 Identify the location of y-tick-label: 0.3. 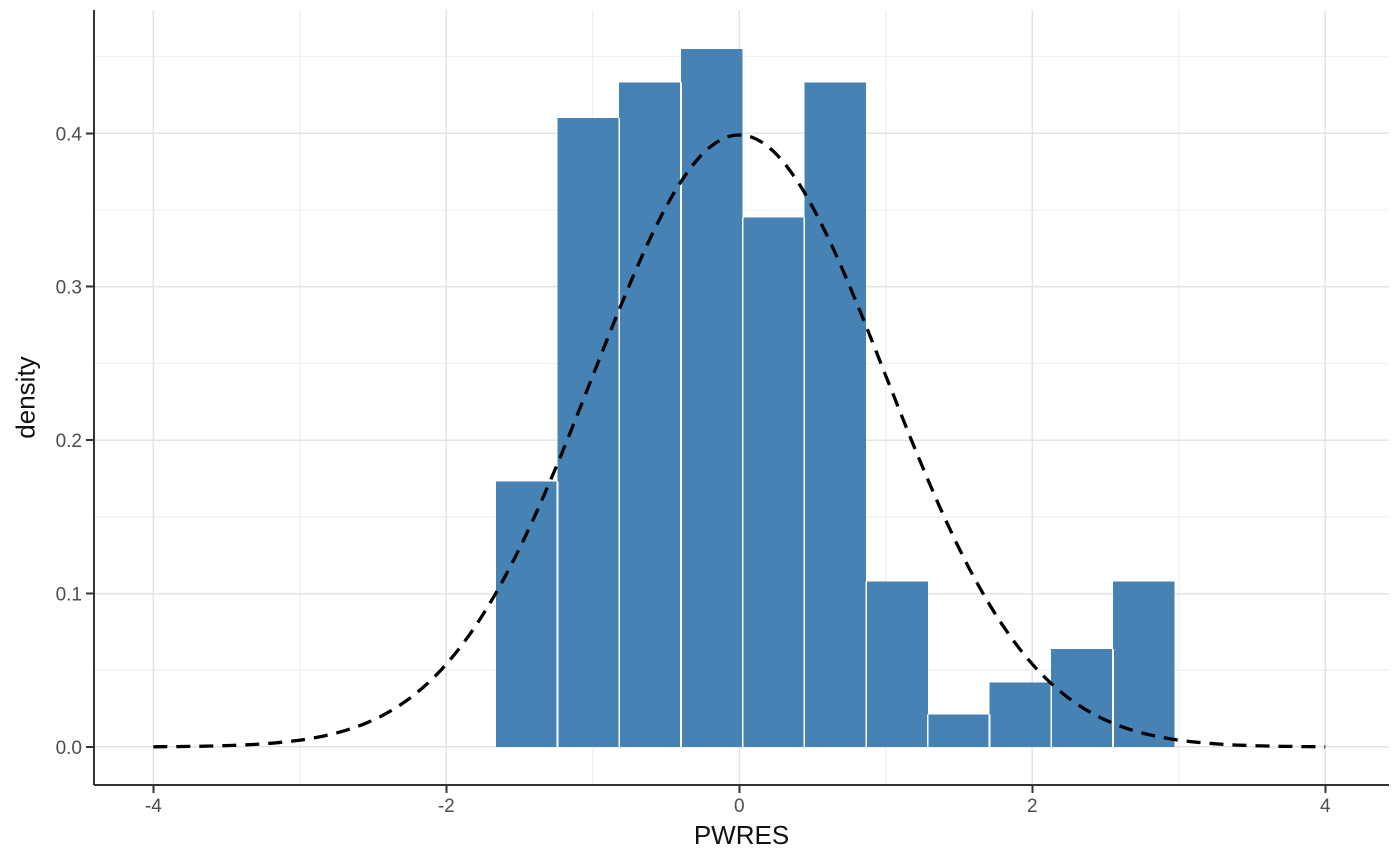
(69, 288).